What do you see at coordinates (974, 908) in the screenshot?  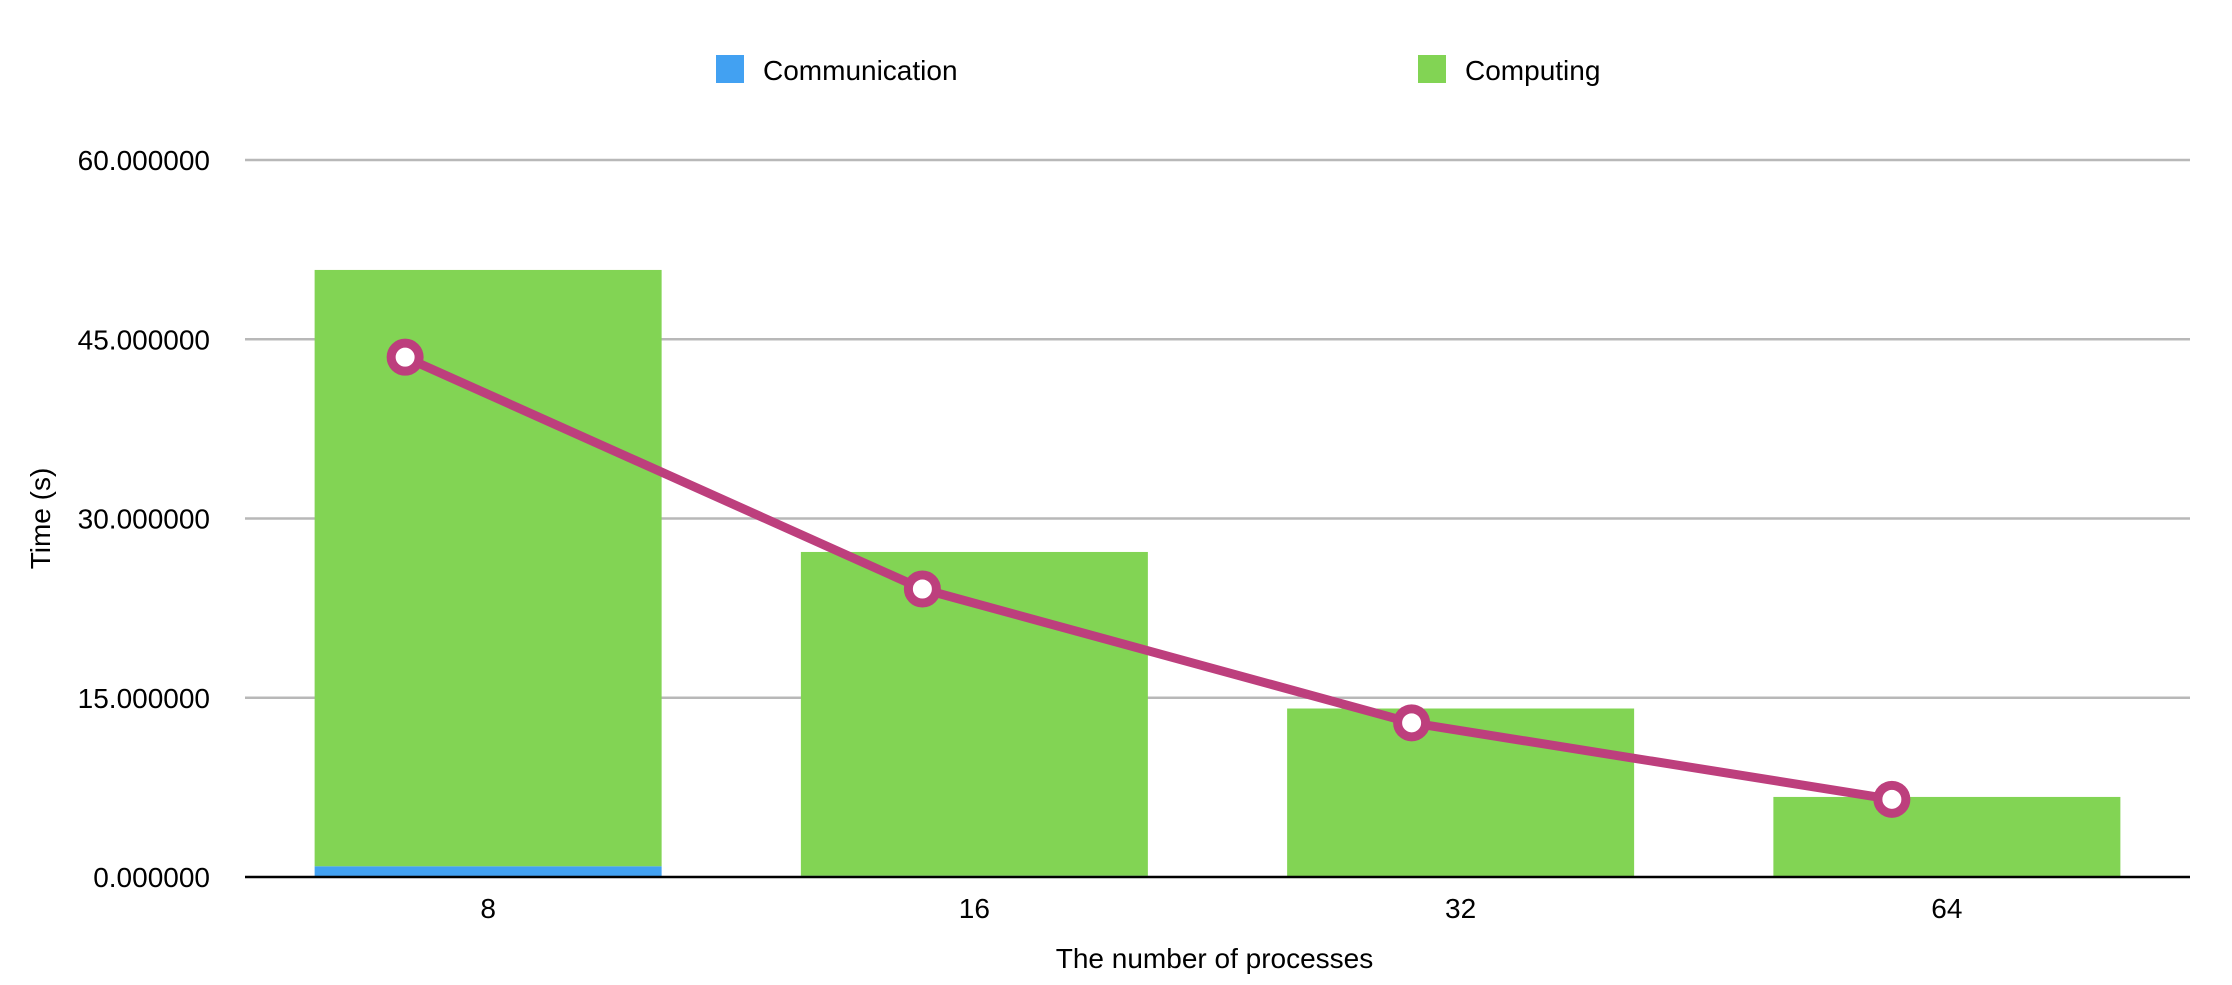 I see `x-tick-label: 16` at bounding box center [974, 908].